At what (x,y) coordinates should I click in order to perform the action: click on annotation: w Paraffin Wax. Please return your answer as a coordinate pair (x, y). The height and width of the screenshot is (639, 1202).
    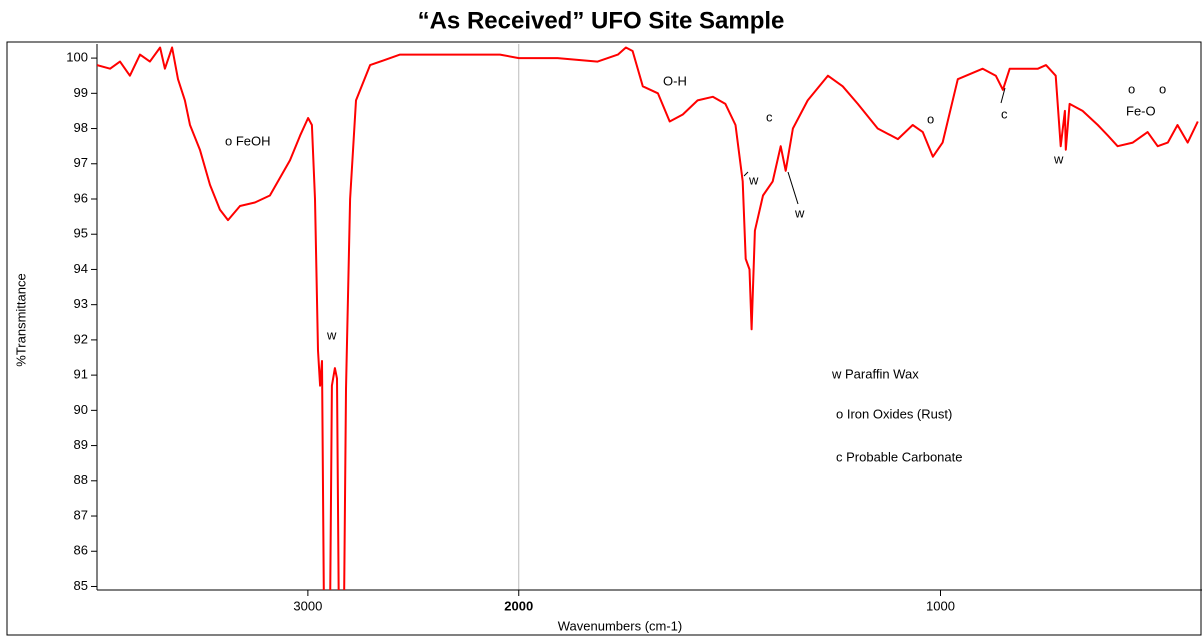
    Looking at the image, I should click on (875, 373).